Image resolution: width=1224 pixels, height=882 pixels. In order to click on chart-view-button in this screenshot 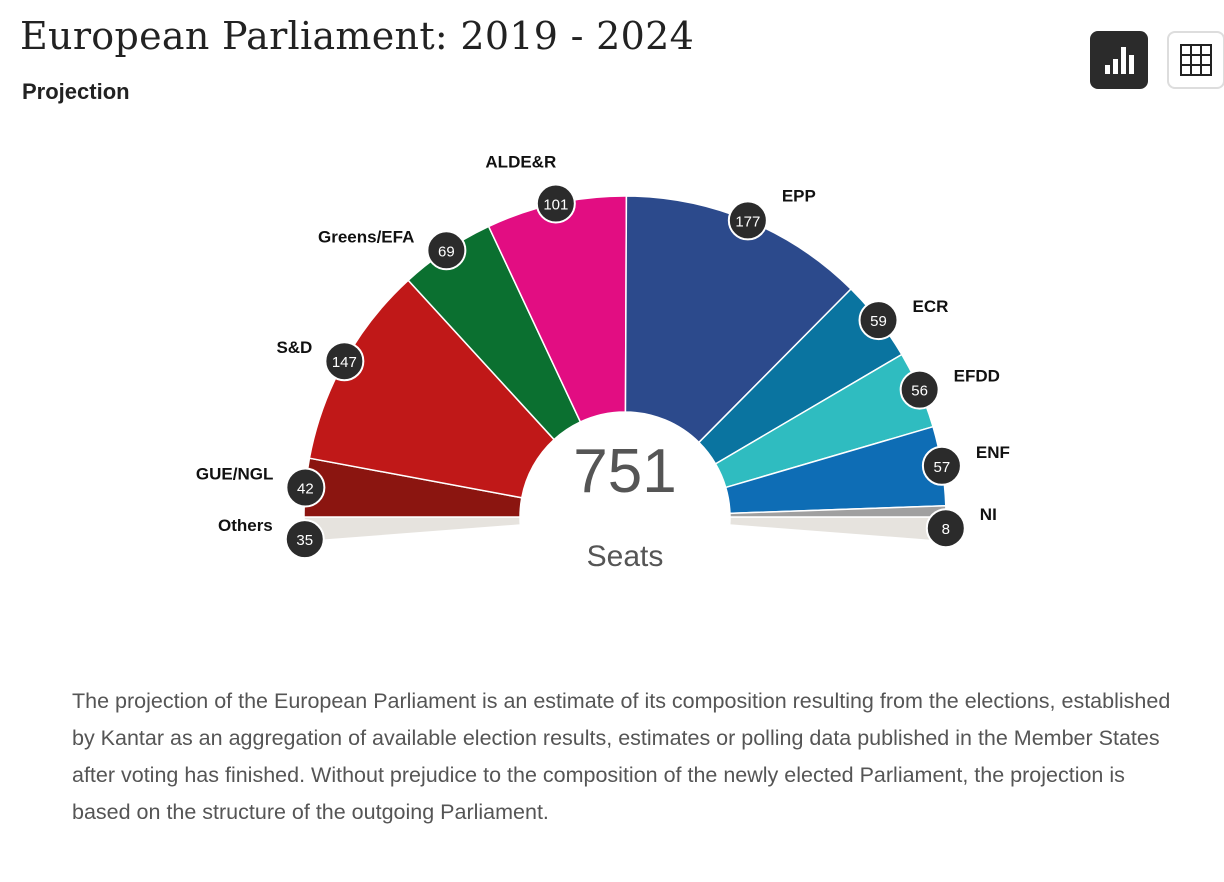, I will do `click(1119, 60)`.